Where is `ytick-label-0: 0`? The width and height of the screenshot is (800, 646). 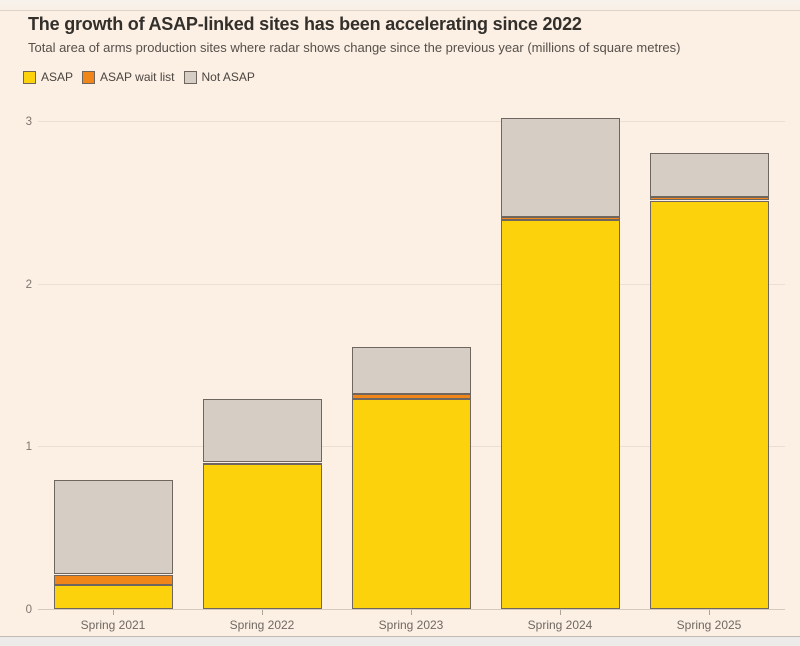
ytick-label-0: 0 is located at coordinates (28, 609).